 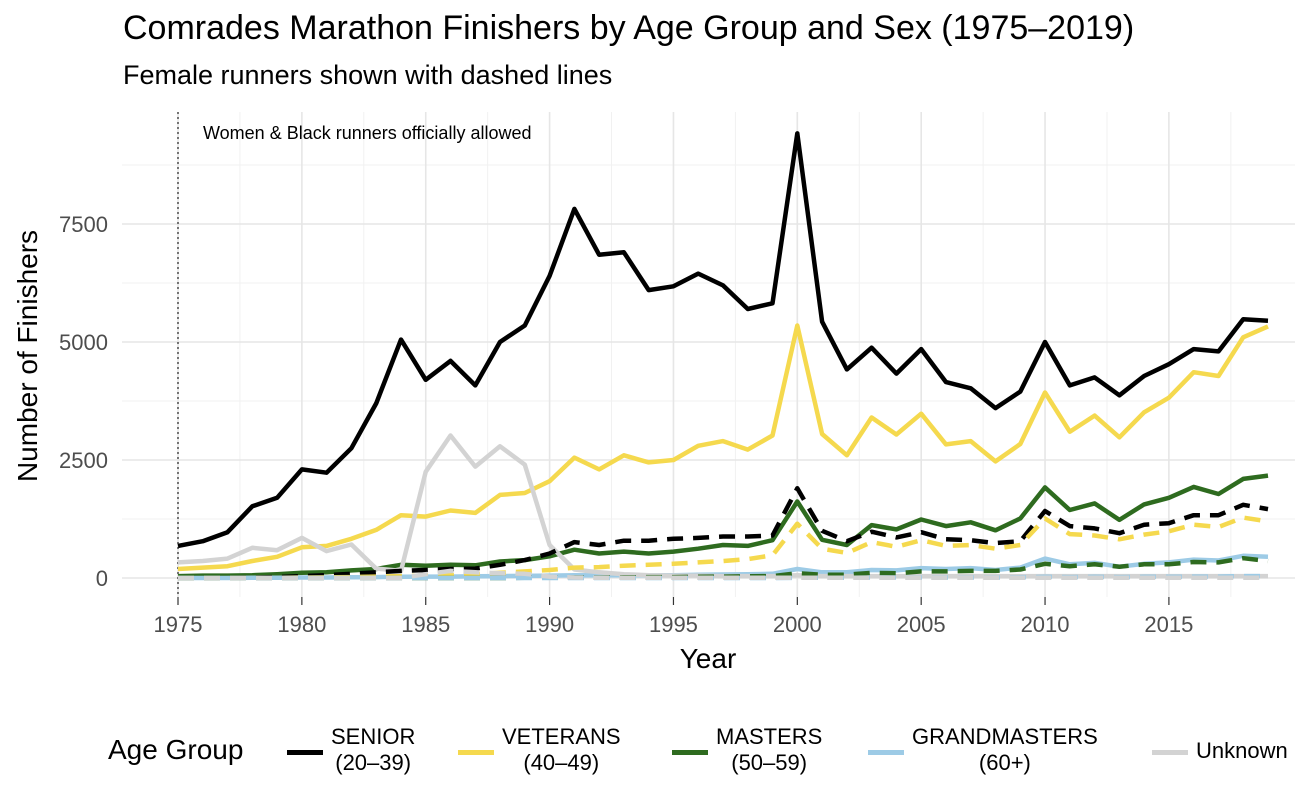 What do you see at coordinates (178, 624) in the screenshot?
I see `x-tick-label: 1975` at bounding box center [178, 624].